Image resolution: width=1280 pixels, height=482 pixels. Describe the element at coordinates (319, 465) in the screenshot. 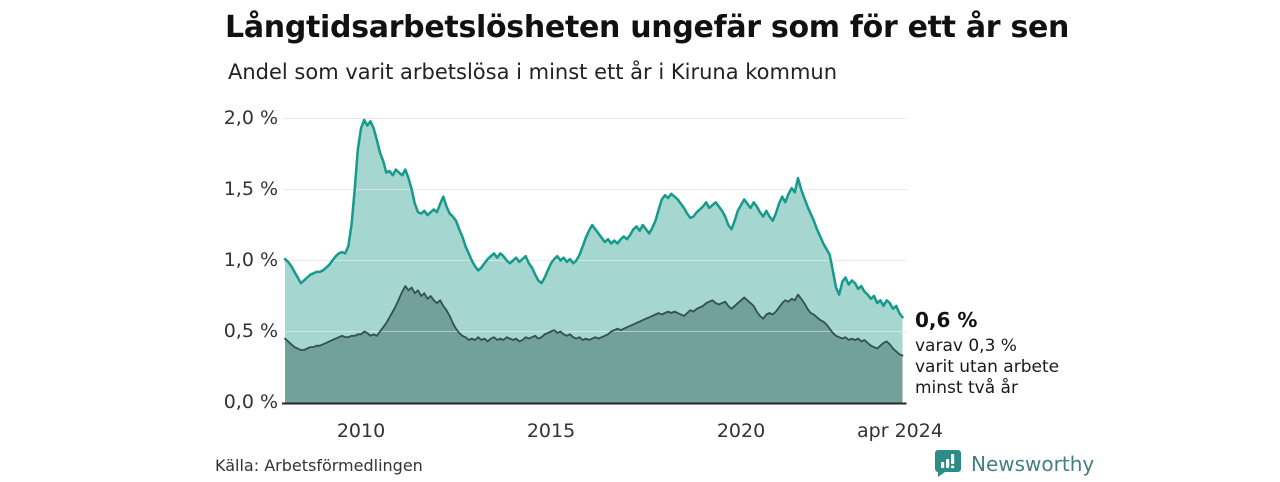

I see `source-note: Källa: Arbetsförmedlingen` at that location.